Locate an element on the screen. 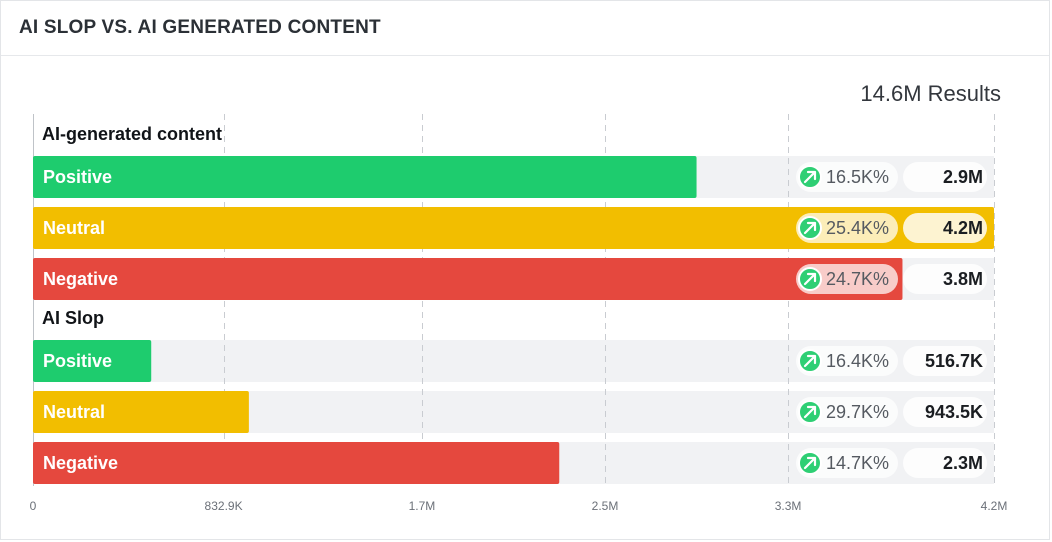 The height and width of the screenshot is (542, 1052). change-percent: 24.7K% is located at coordinates (857, 279).